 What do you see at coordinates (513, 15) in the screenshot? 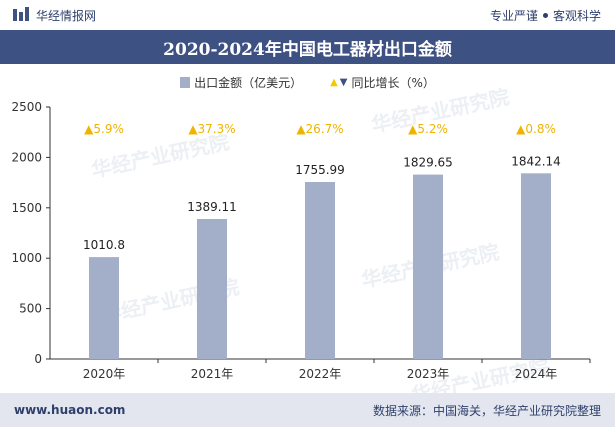
I see `tagline-left: 专业严谨` at bounding box center [513, 15].